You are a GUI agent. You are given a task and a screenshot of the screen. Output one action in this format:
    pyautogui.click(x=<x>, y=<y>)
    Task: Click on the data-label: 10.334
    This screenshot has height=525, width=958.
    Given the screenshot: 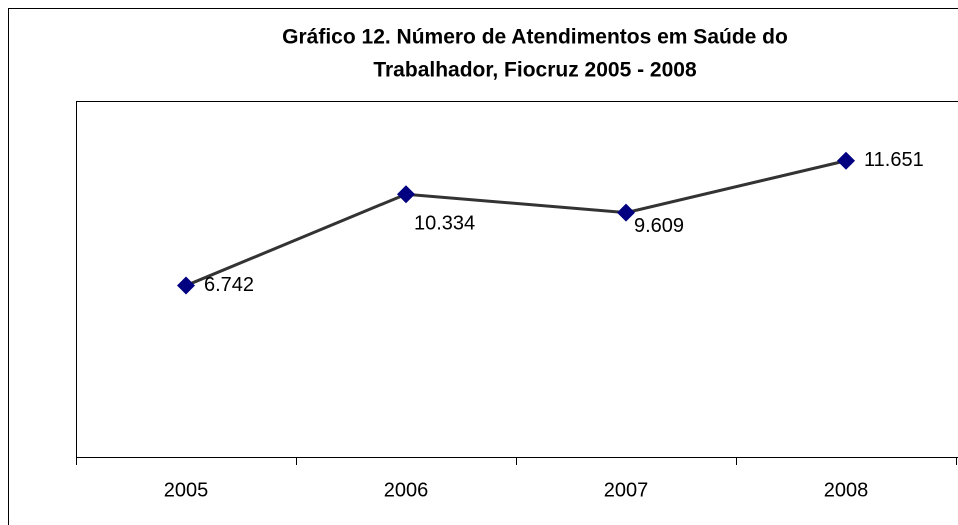 What is the action you would take?
    pyautogui.click(x=444, y=224)
    